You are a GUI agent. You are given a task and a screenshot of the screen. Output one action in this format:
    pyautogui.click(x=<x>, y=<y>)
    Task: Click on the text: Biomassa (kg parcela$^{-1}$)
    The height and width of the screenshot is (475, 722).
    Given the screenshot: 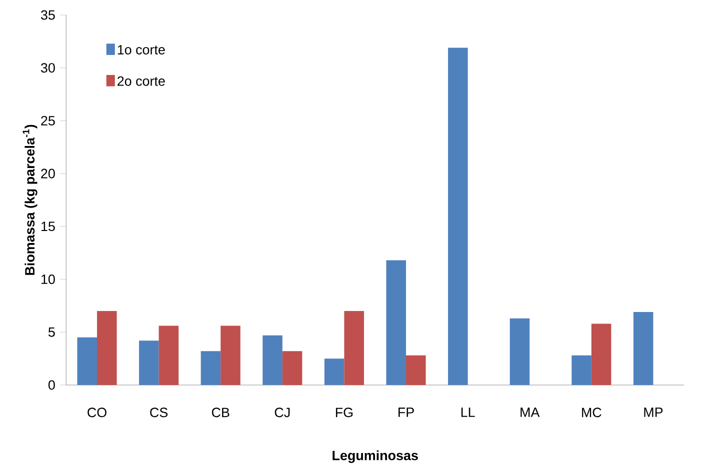 What is the action you would take?
    pyautogui.click(x=30, y=199)
    